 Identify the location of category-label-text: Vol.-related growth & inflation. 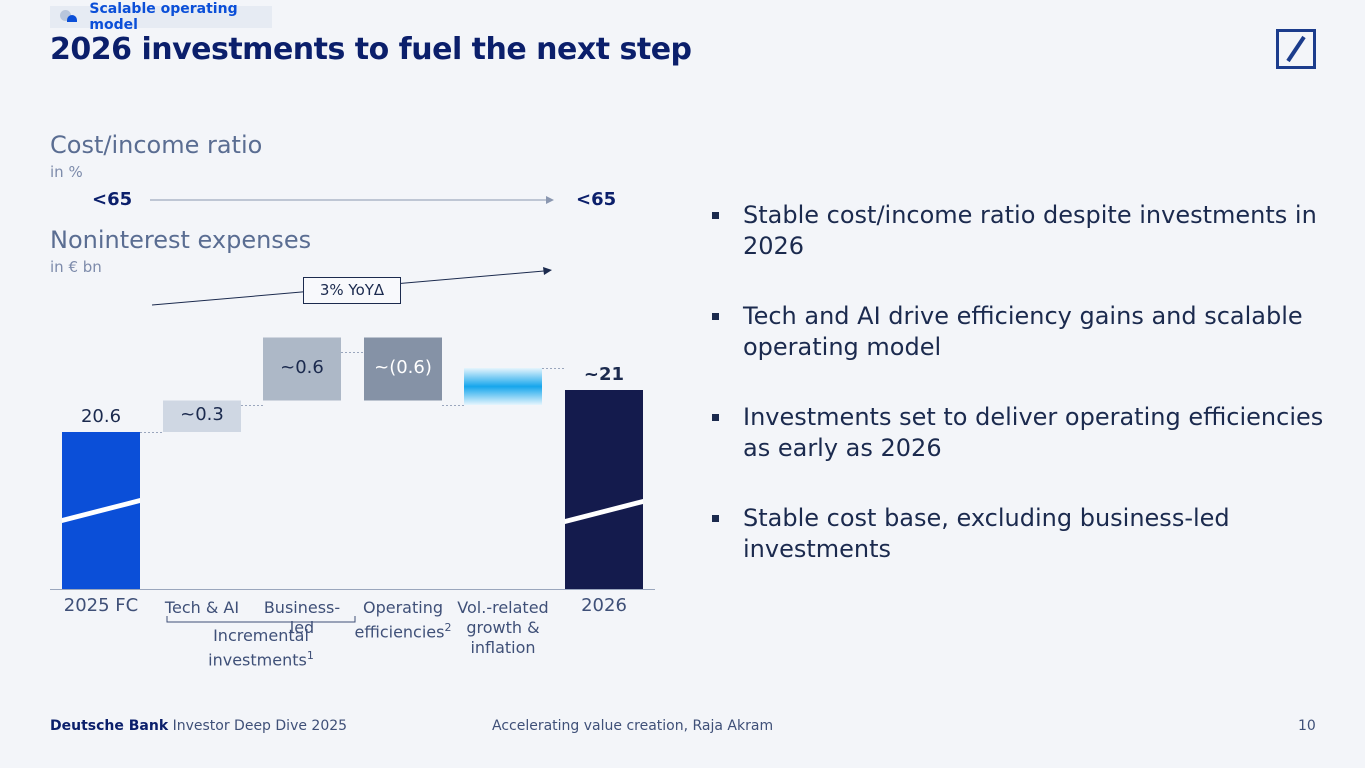
(503, 627).